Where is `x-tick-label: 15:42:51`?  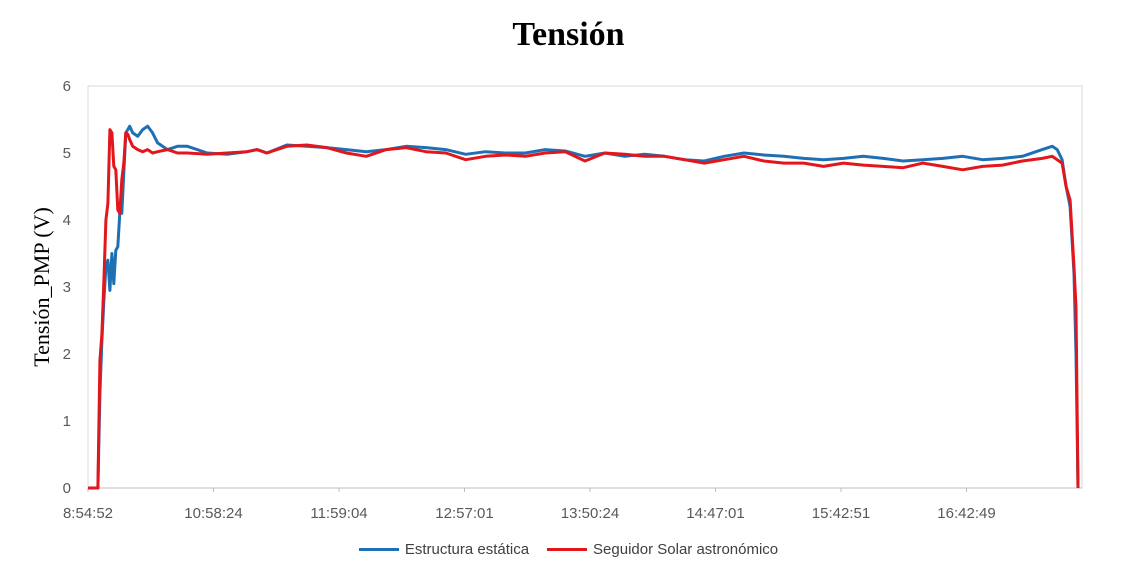
x-tick-label: 15:42:51 is located at coordinates (841, 513).